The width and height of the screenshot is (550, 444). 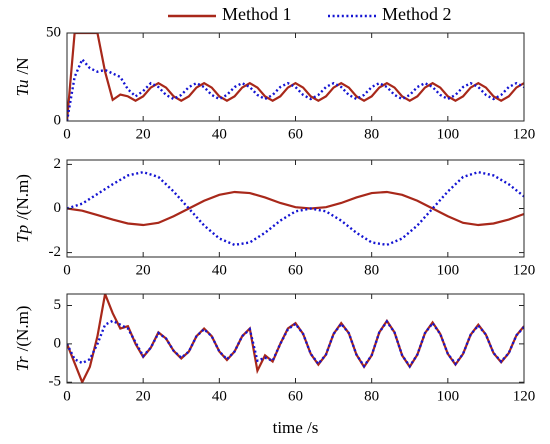 I want to click on y-tick-label: -5, so click(x=55, y=382).